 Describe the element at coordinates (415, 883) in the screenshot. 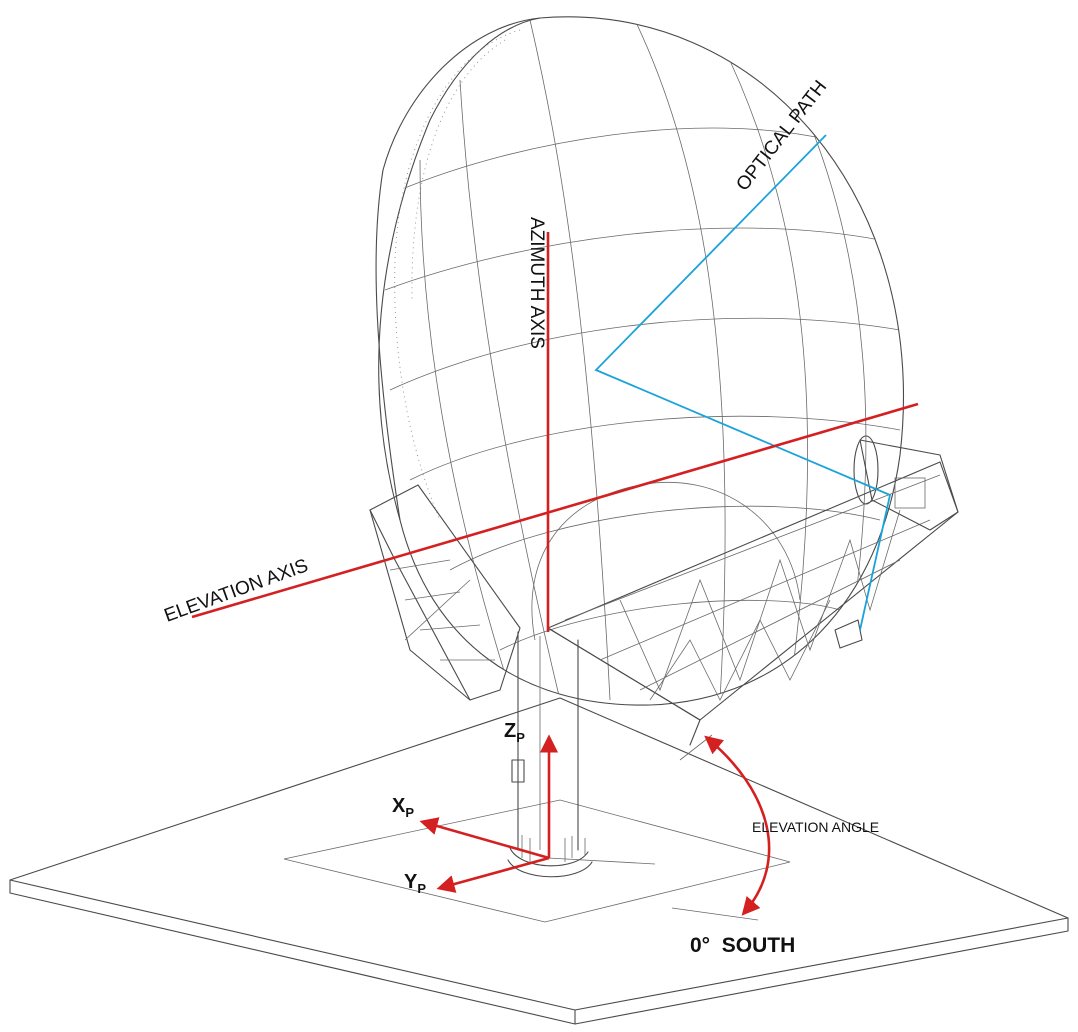

I see `y-axis-label: YP` at that location.